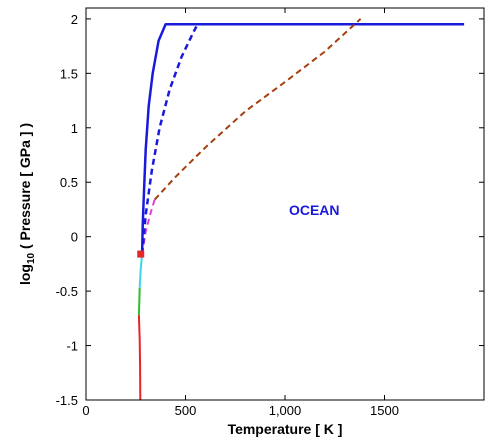  I want to click on y-tick-label-4: 0, so click(74, 237).